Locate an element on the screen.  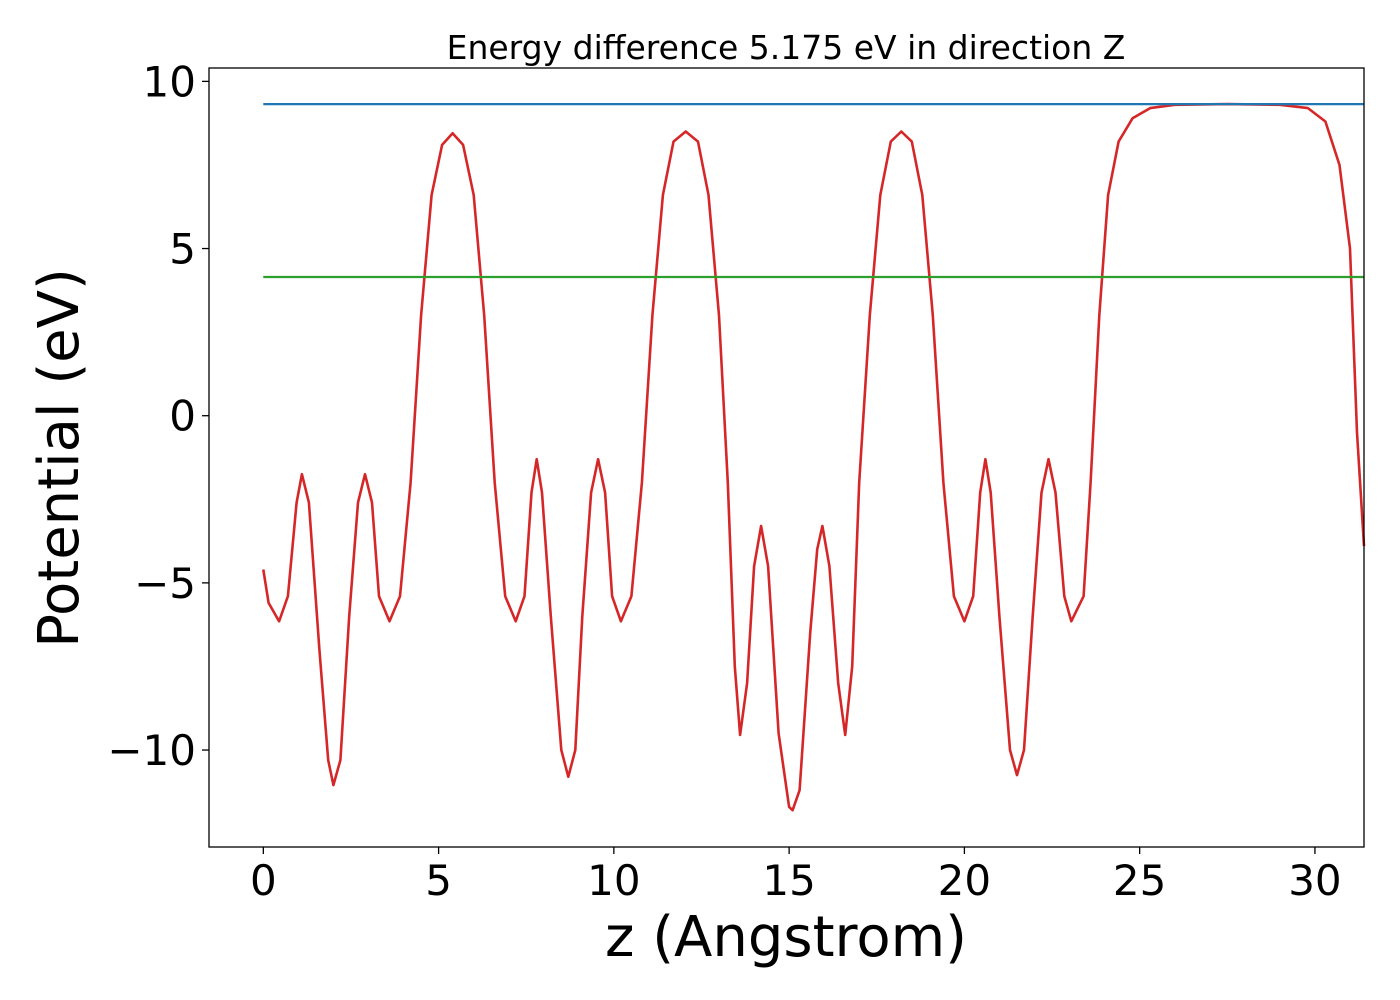
x-tick-label: 0 is located at coordinates (263, 880).